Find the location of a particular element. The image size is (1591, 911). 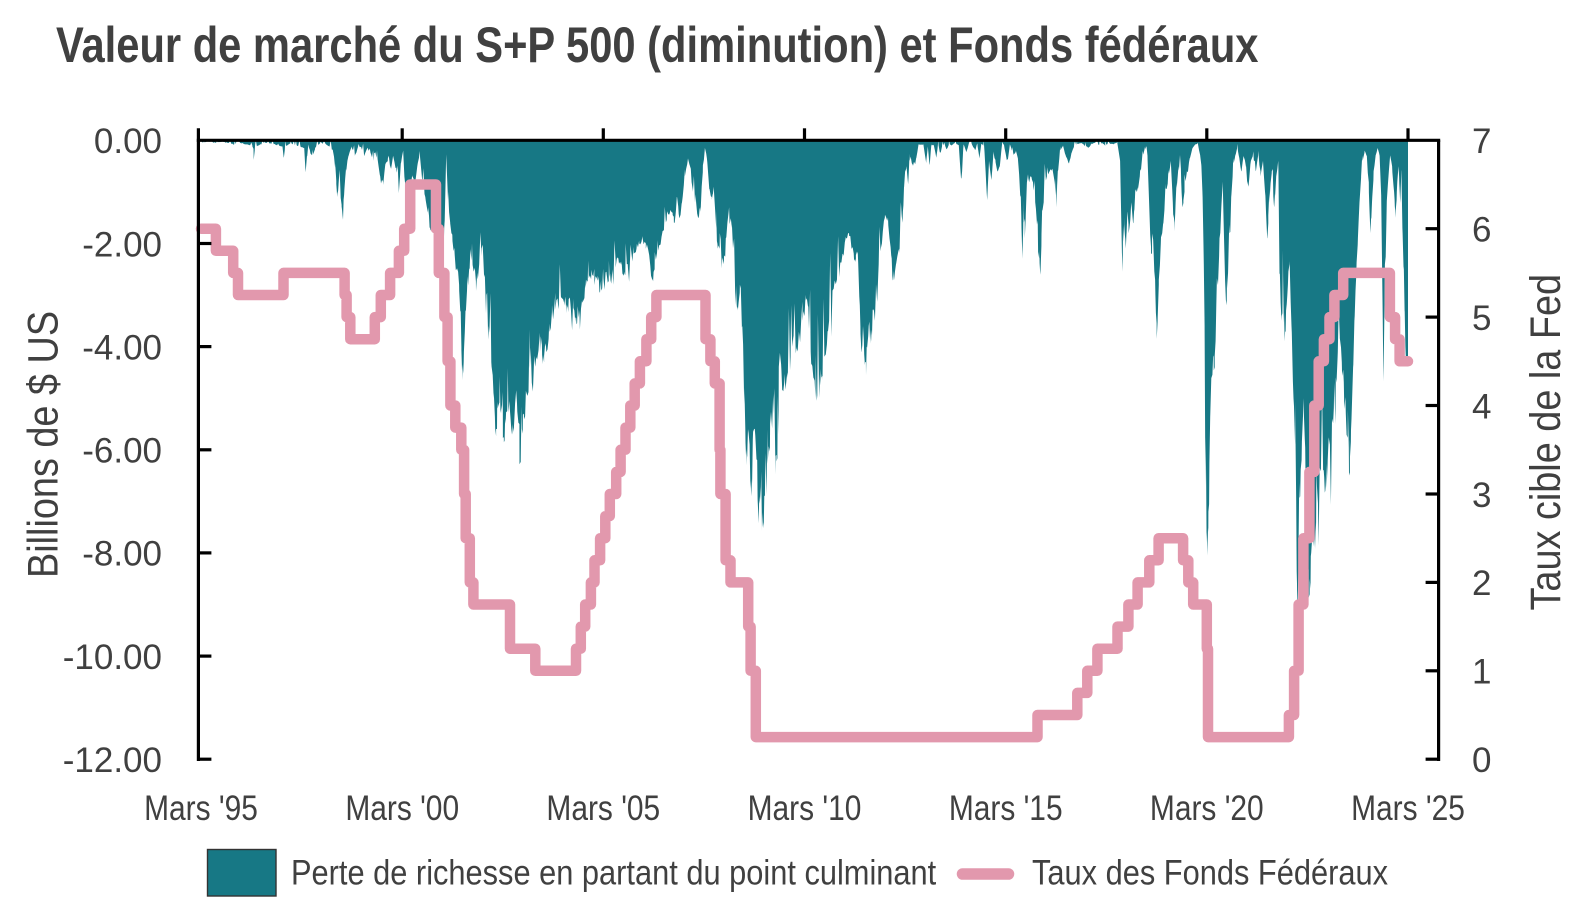

svg-text: Mars '10 is located at coordinates (805, 808).